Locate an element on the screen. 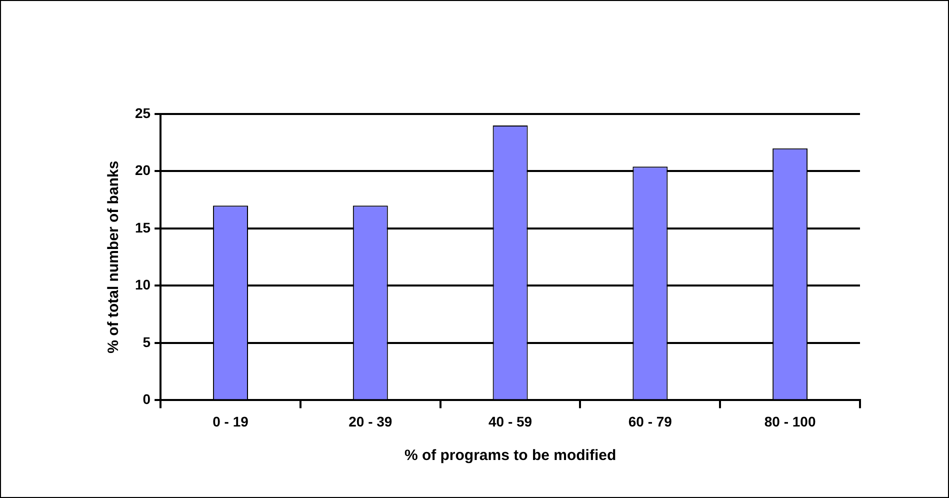 This screenshot has height=498, width=949. y-tick-label: 20 is located at coordinates (142, 170).